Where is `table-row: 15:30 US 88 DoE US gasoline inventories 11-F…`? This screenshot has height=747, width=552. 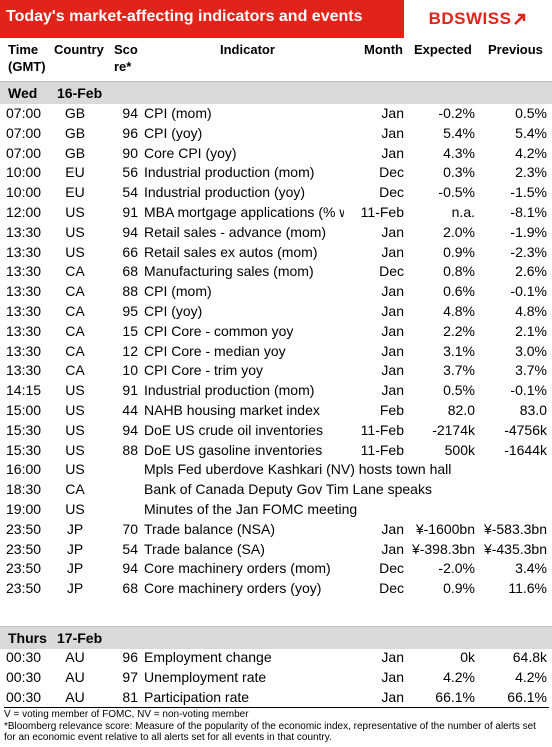 table-row: 15:30 US 88 DoE US gasoline inventories 11-F… is located at coordinates (276, 451).